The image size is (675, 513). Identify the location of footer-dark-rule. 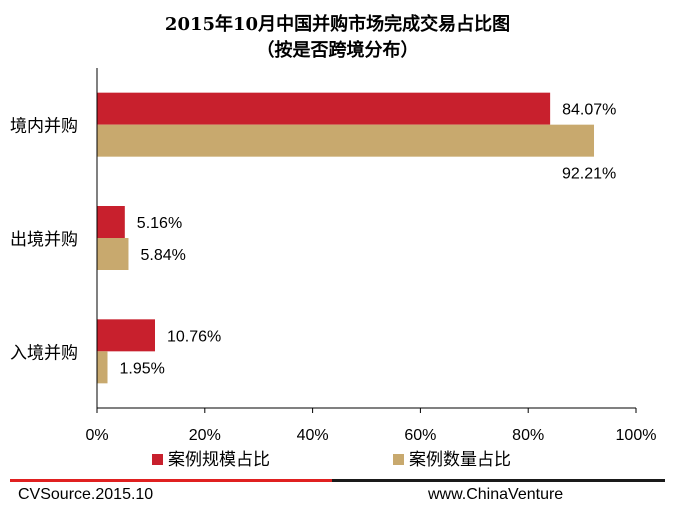
(498, 480).